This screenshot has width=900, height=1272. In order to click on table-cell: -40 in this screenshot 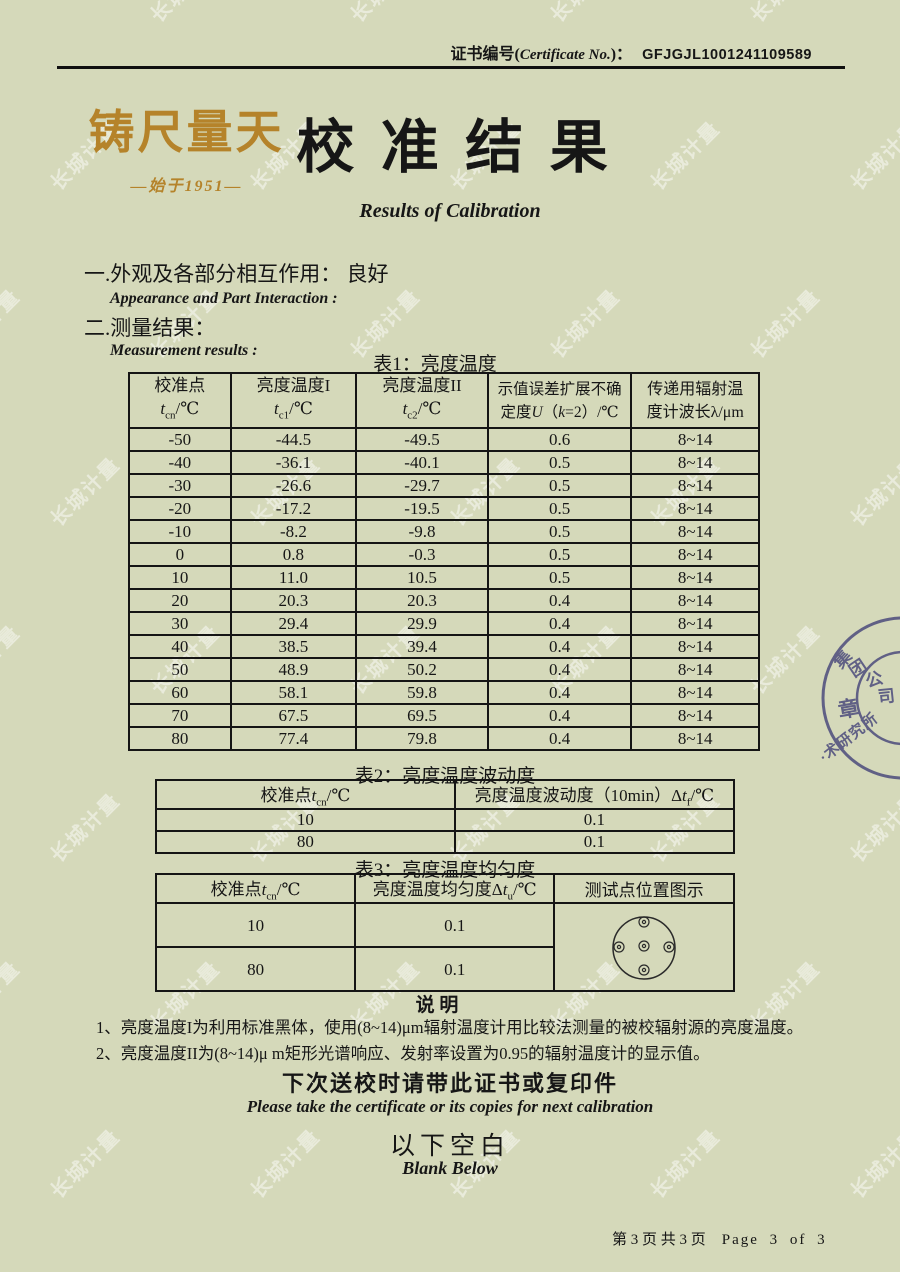, I will do `click(180, 463)`.